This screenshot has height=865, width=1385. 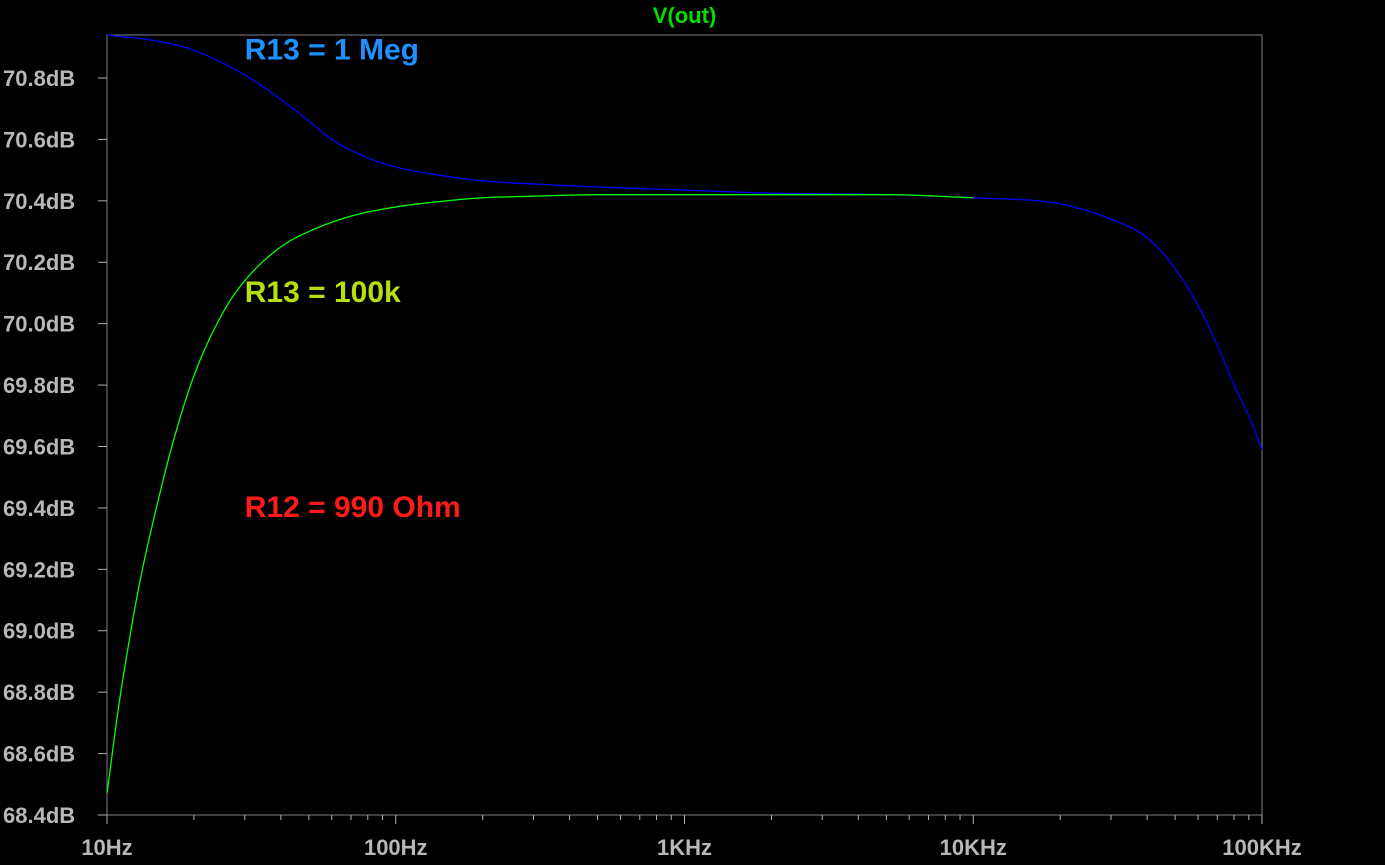 I want to click on y-tick-label: 69.4dB, so click(x=39, y=508).